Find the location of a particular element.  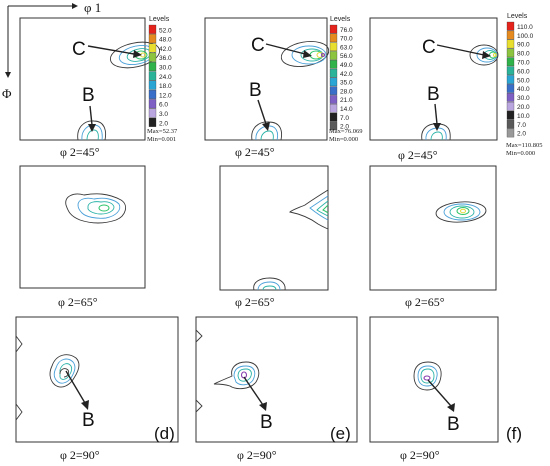

odf-panel-2c: φ 2=65° is located at coordinates (433, 237).